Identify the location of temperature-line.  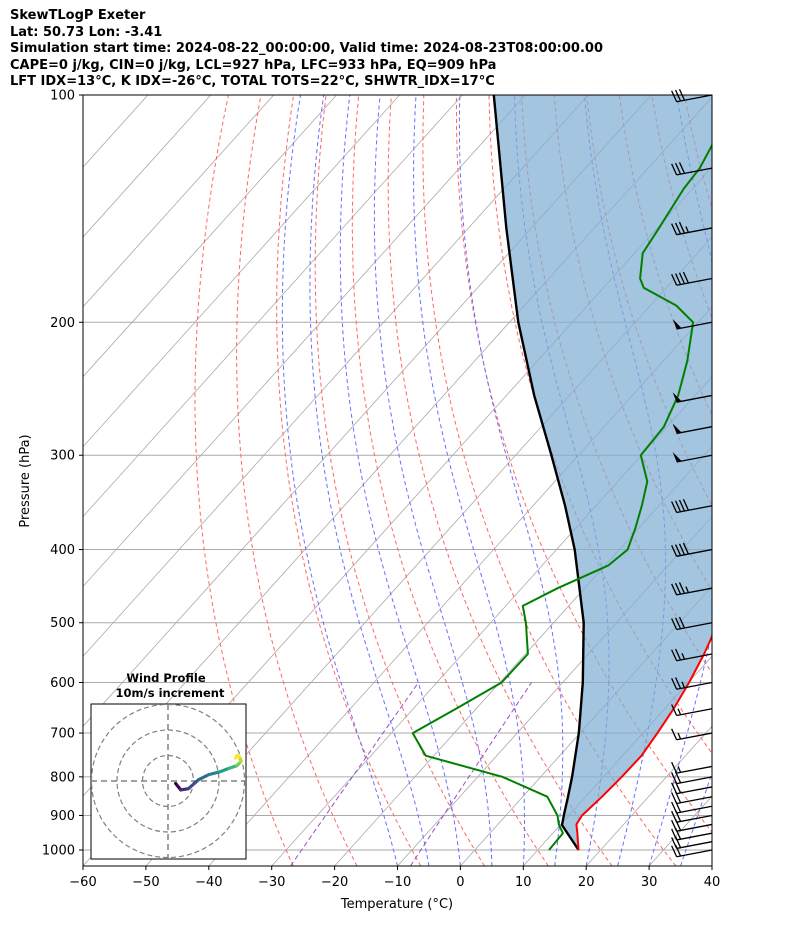
(643, 742).